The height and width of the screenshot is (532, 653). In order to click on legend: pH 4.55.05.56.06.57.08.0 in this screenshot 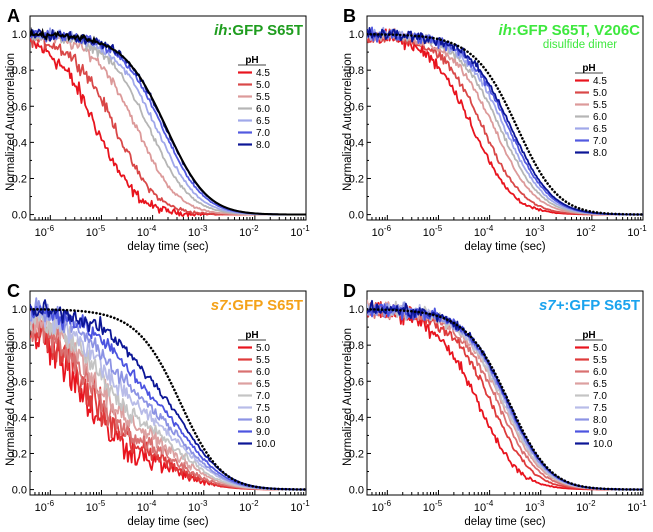, I will do `click(254, 103)`.